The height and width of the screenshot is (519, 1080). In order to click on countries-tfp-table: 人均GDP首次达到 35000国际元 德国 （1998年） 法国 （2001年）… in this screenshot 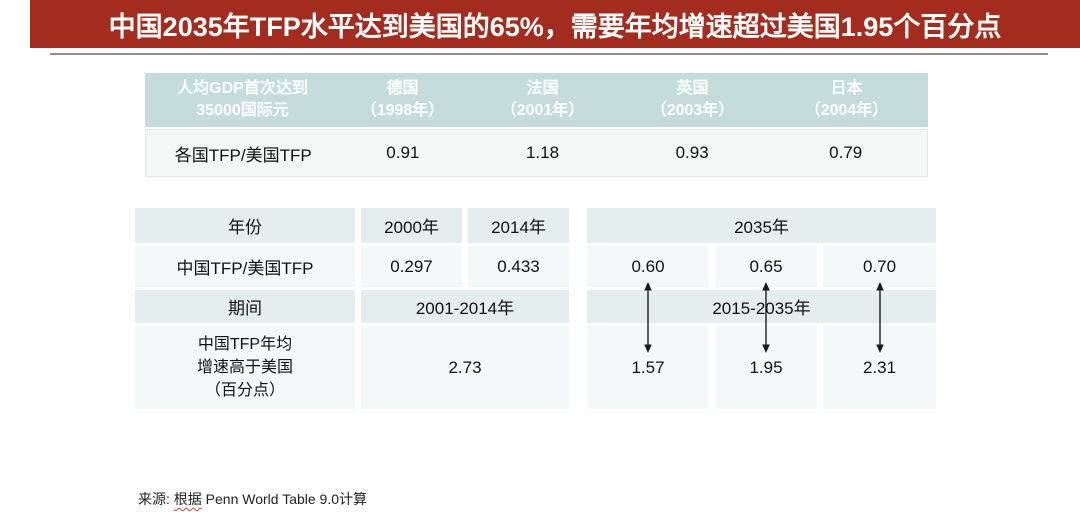, I will do `click(536, 125)`.